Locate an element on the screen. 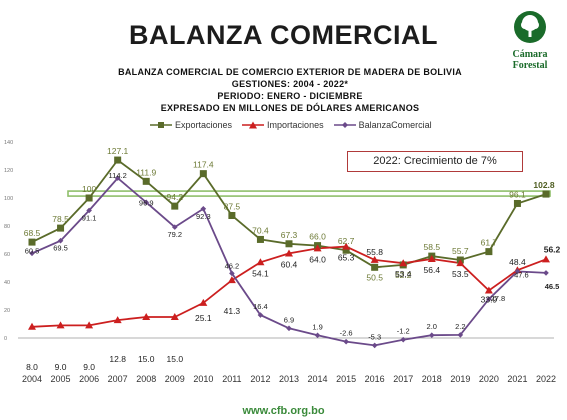 This screenshot has height=420, width=567. point-balanza-2021 is located at coordinates (517, 271).